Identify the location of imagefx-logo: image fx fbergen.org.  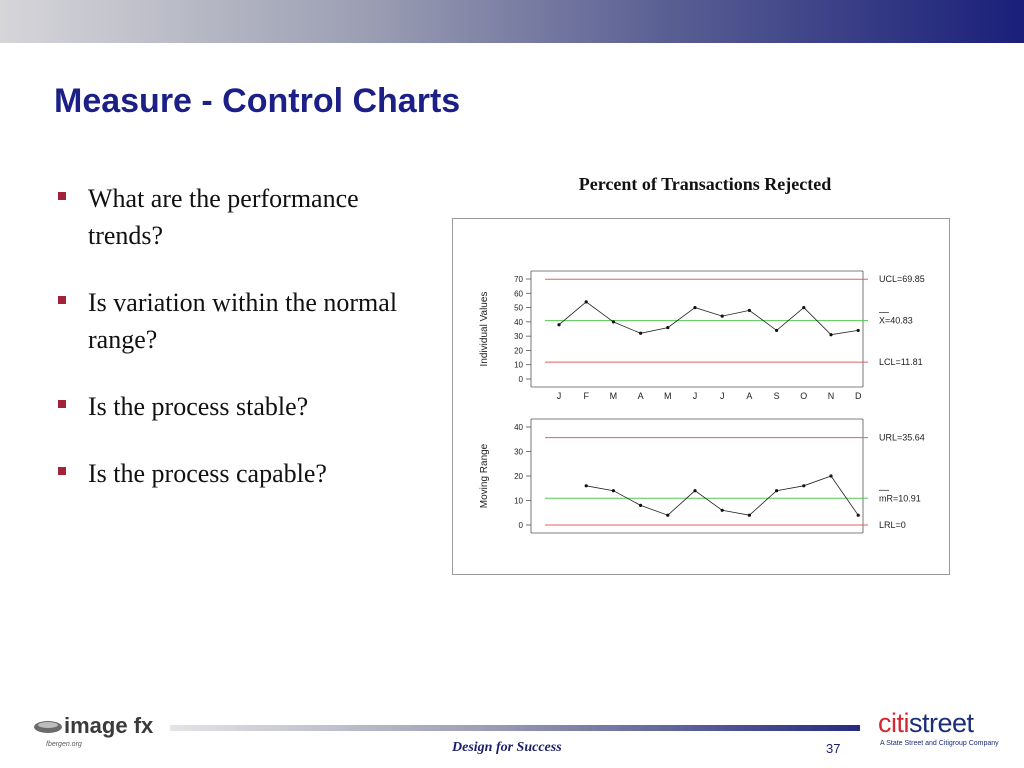
(100, 728).